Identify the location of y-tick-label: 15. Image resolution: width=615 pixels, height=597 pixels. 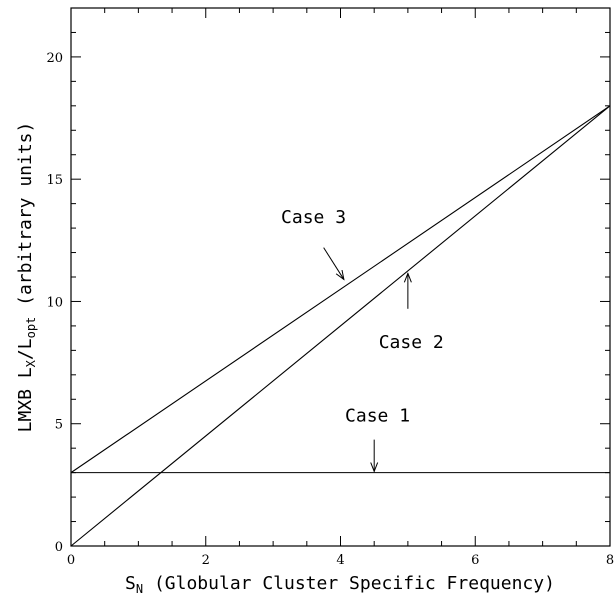
(54, 180).